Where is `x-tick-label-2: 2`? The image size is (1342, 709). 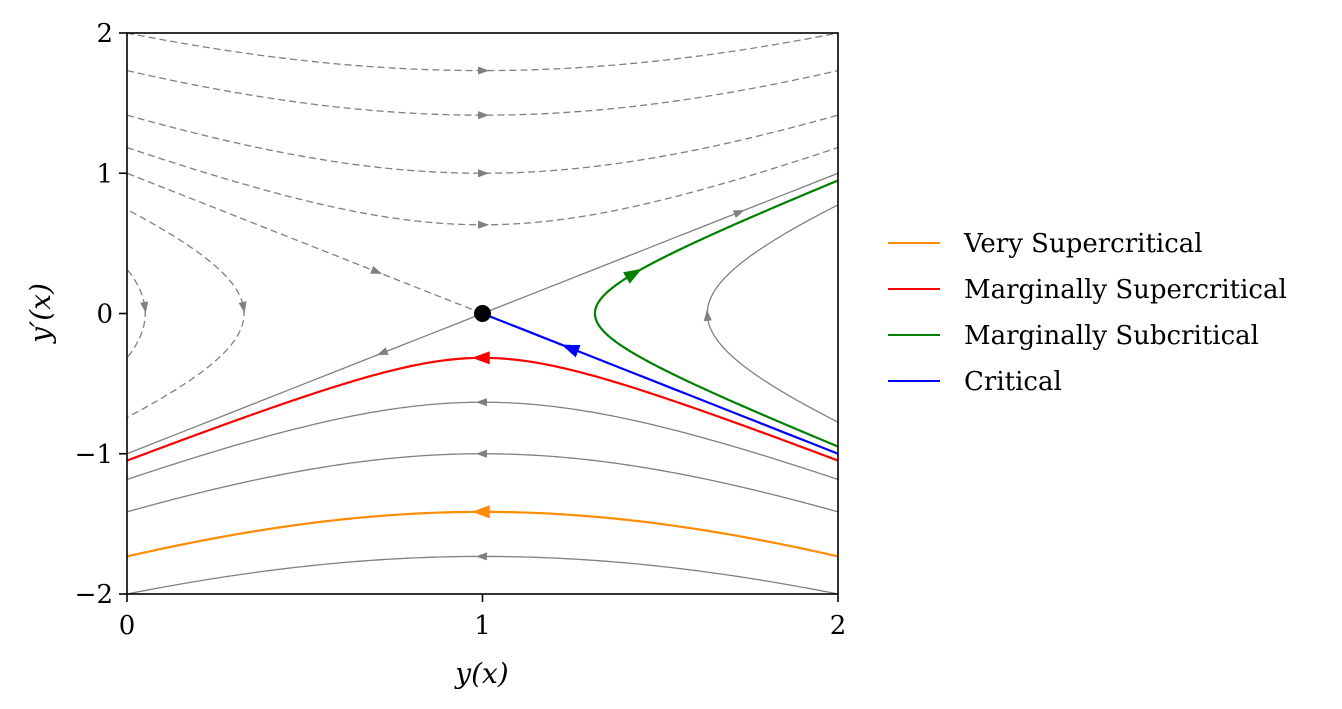 x-tick-label-2: 2 is located at coordinates (838, 626).